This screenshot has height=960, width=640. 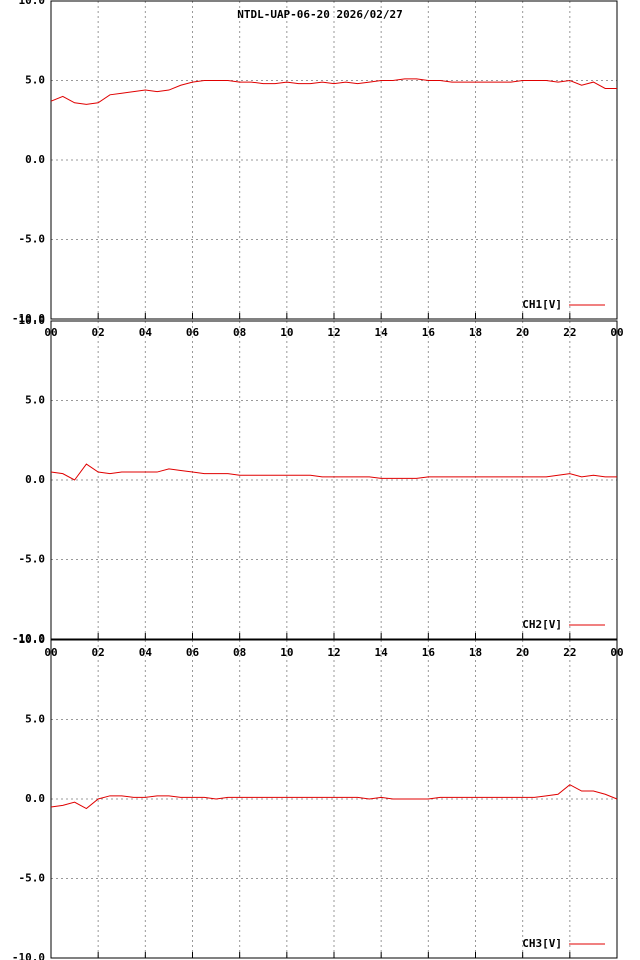 I want to click on x-tick-label: 20, so click(x=522, y=652).